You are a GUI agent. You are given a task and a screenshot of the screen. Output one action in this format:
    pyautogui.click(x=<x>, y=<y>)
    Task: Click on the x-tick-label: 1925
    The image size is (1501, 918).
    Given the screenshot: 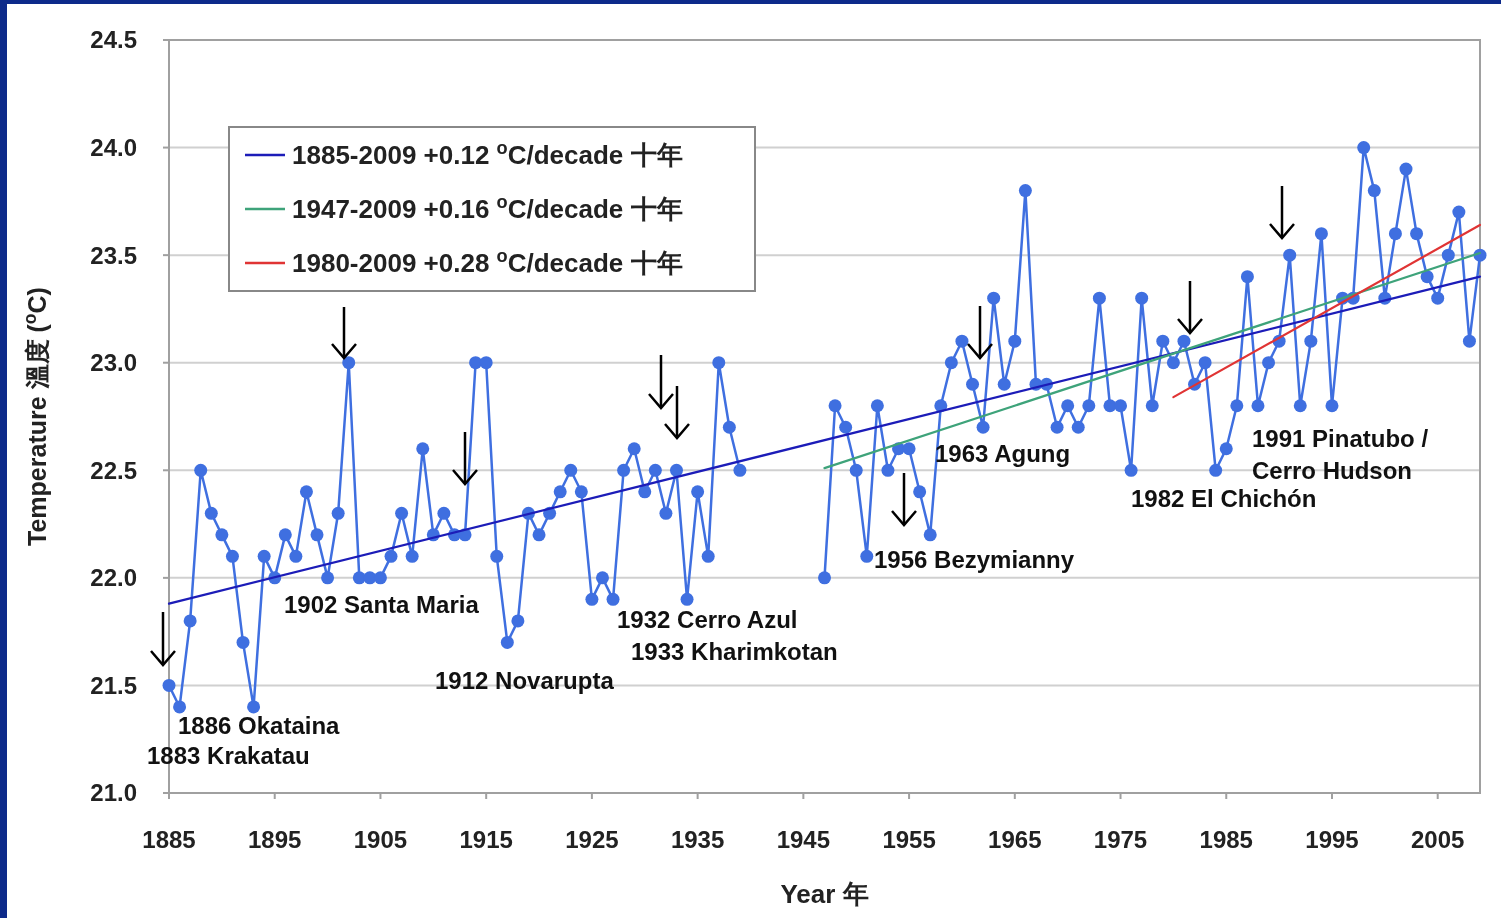 What is the action you would take?
    pyautogui.click(x=592, y=839)
    